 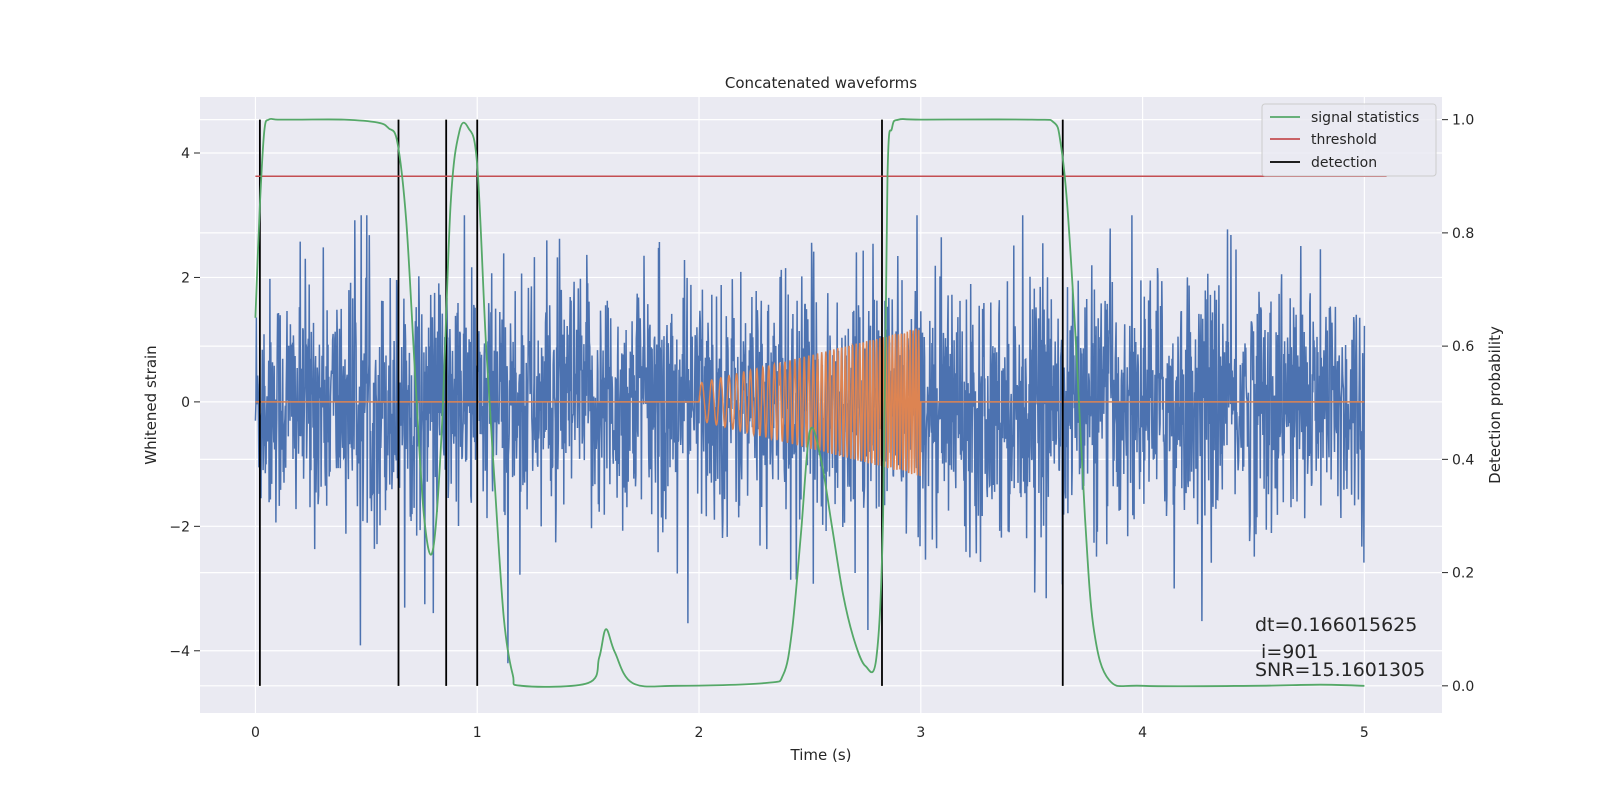 What do you see at coordinates (821, 83) in the screenshot?
I see `chart-title: Concatenated waveforms` at bounding box center [821, 83].